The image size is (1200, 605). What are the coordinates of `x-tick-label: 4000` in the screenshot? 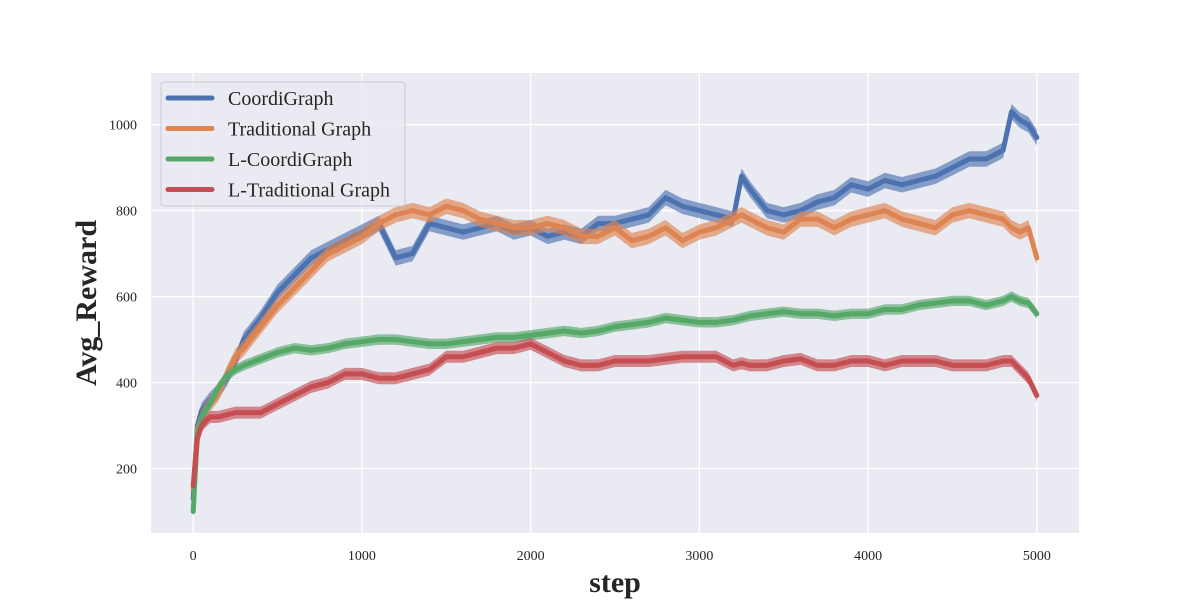 It's located at (868, 556).